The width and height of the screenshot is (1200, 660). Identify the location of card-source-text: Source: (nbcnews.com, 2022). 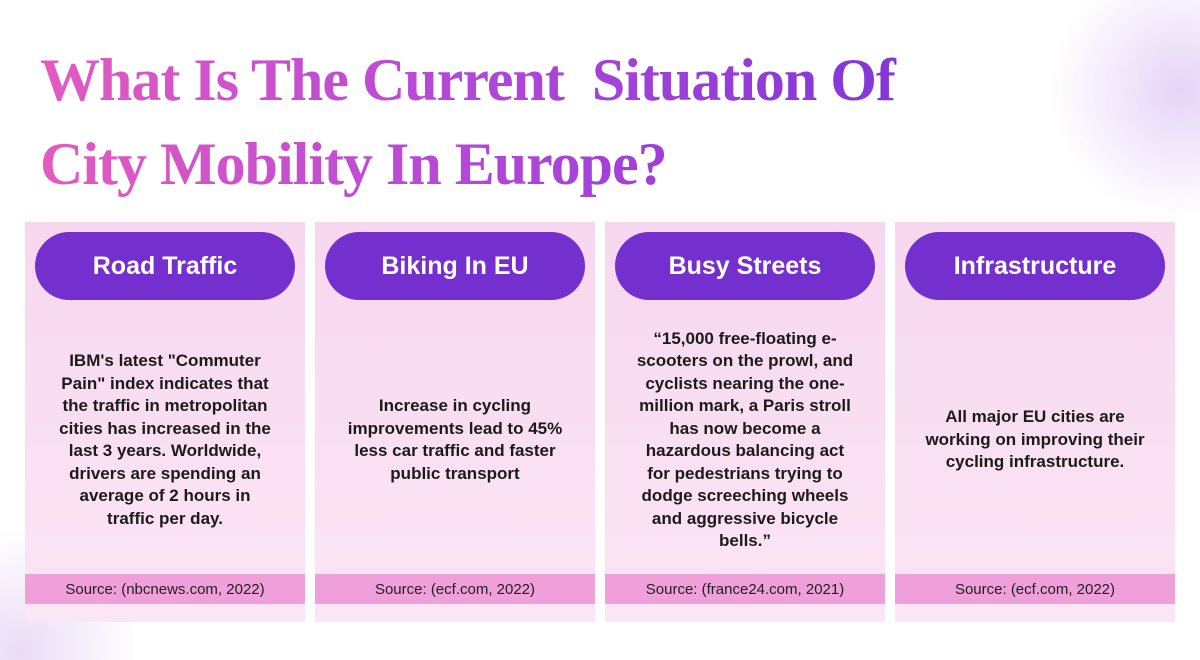
(165, 589).